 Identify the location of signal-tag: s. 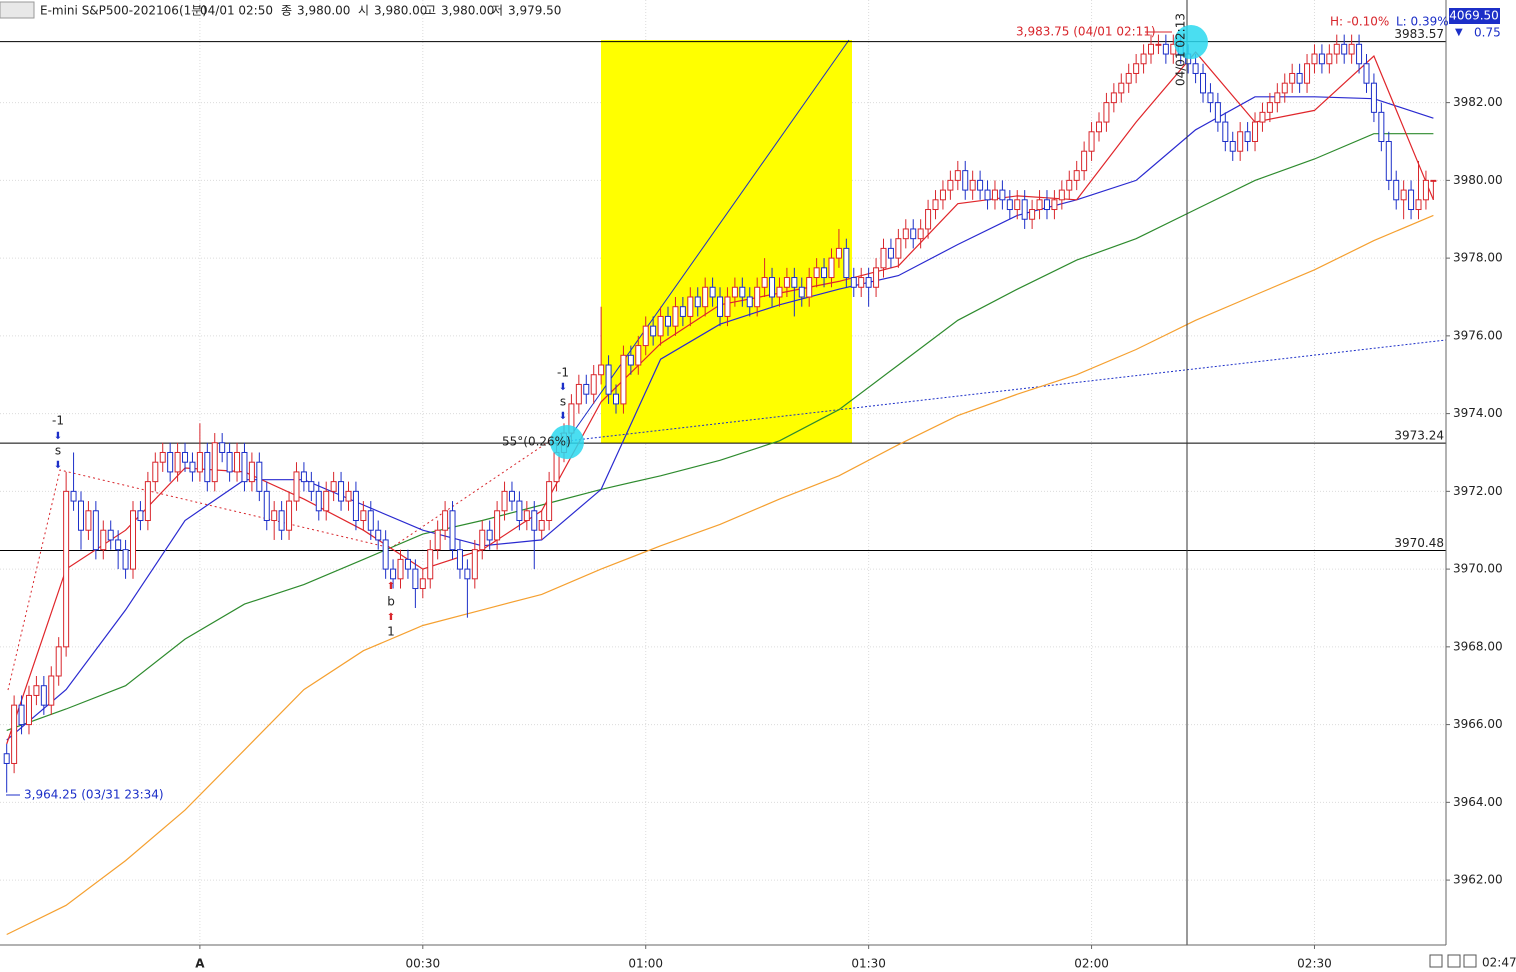
(563, 402).